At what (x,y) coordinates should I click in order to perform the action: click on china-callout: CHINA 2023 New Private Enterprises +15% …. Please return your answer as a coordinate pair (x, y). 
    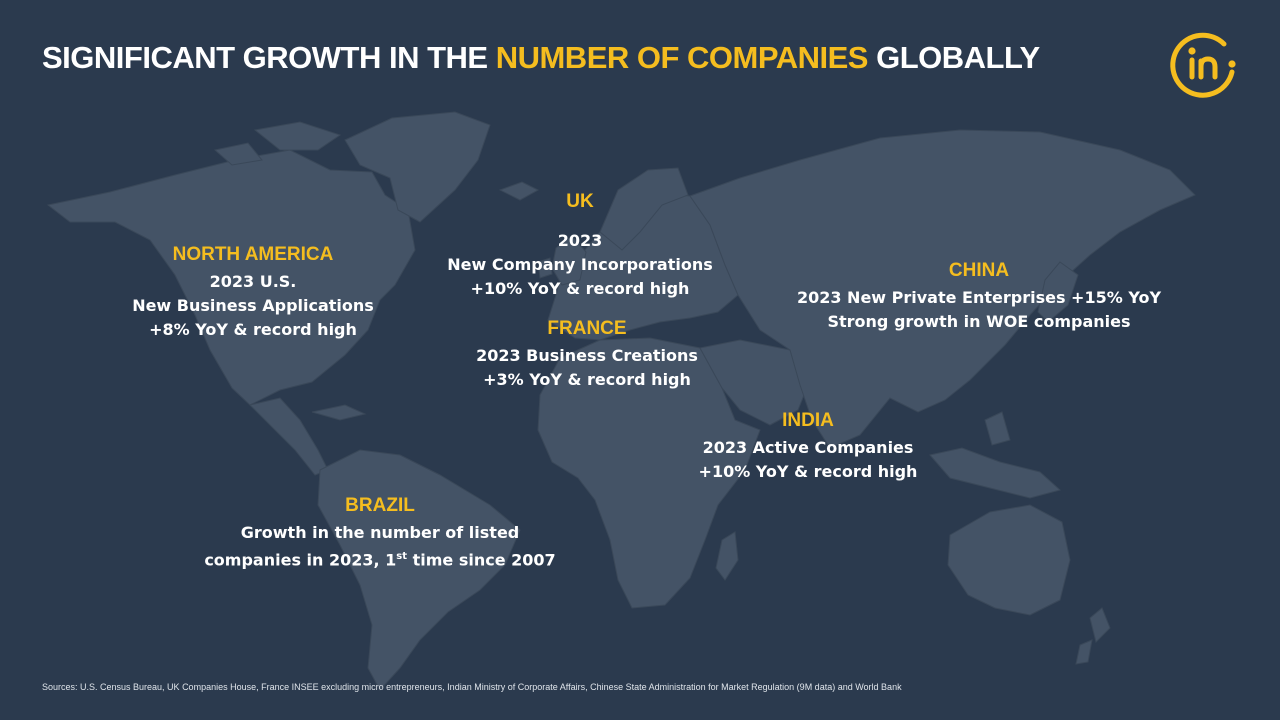
    Looking at the image, I should click on (979, 296).